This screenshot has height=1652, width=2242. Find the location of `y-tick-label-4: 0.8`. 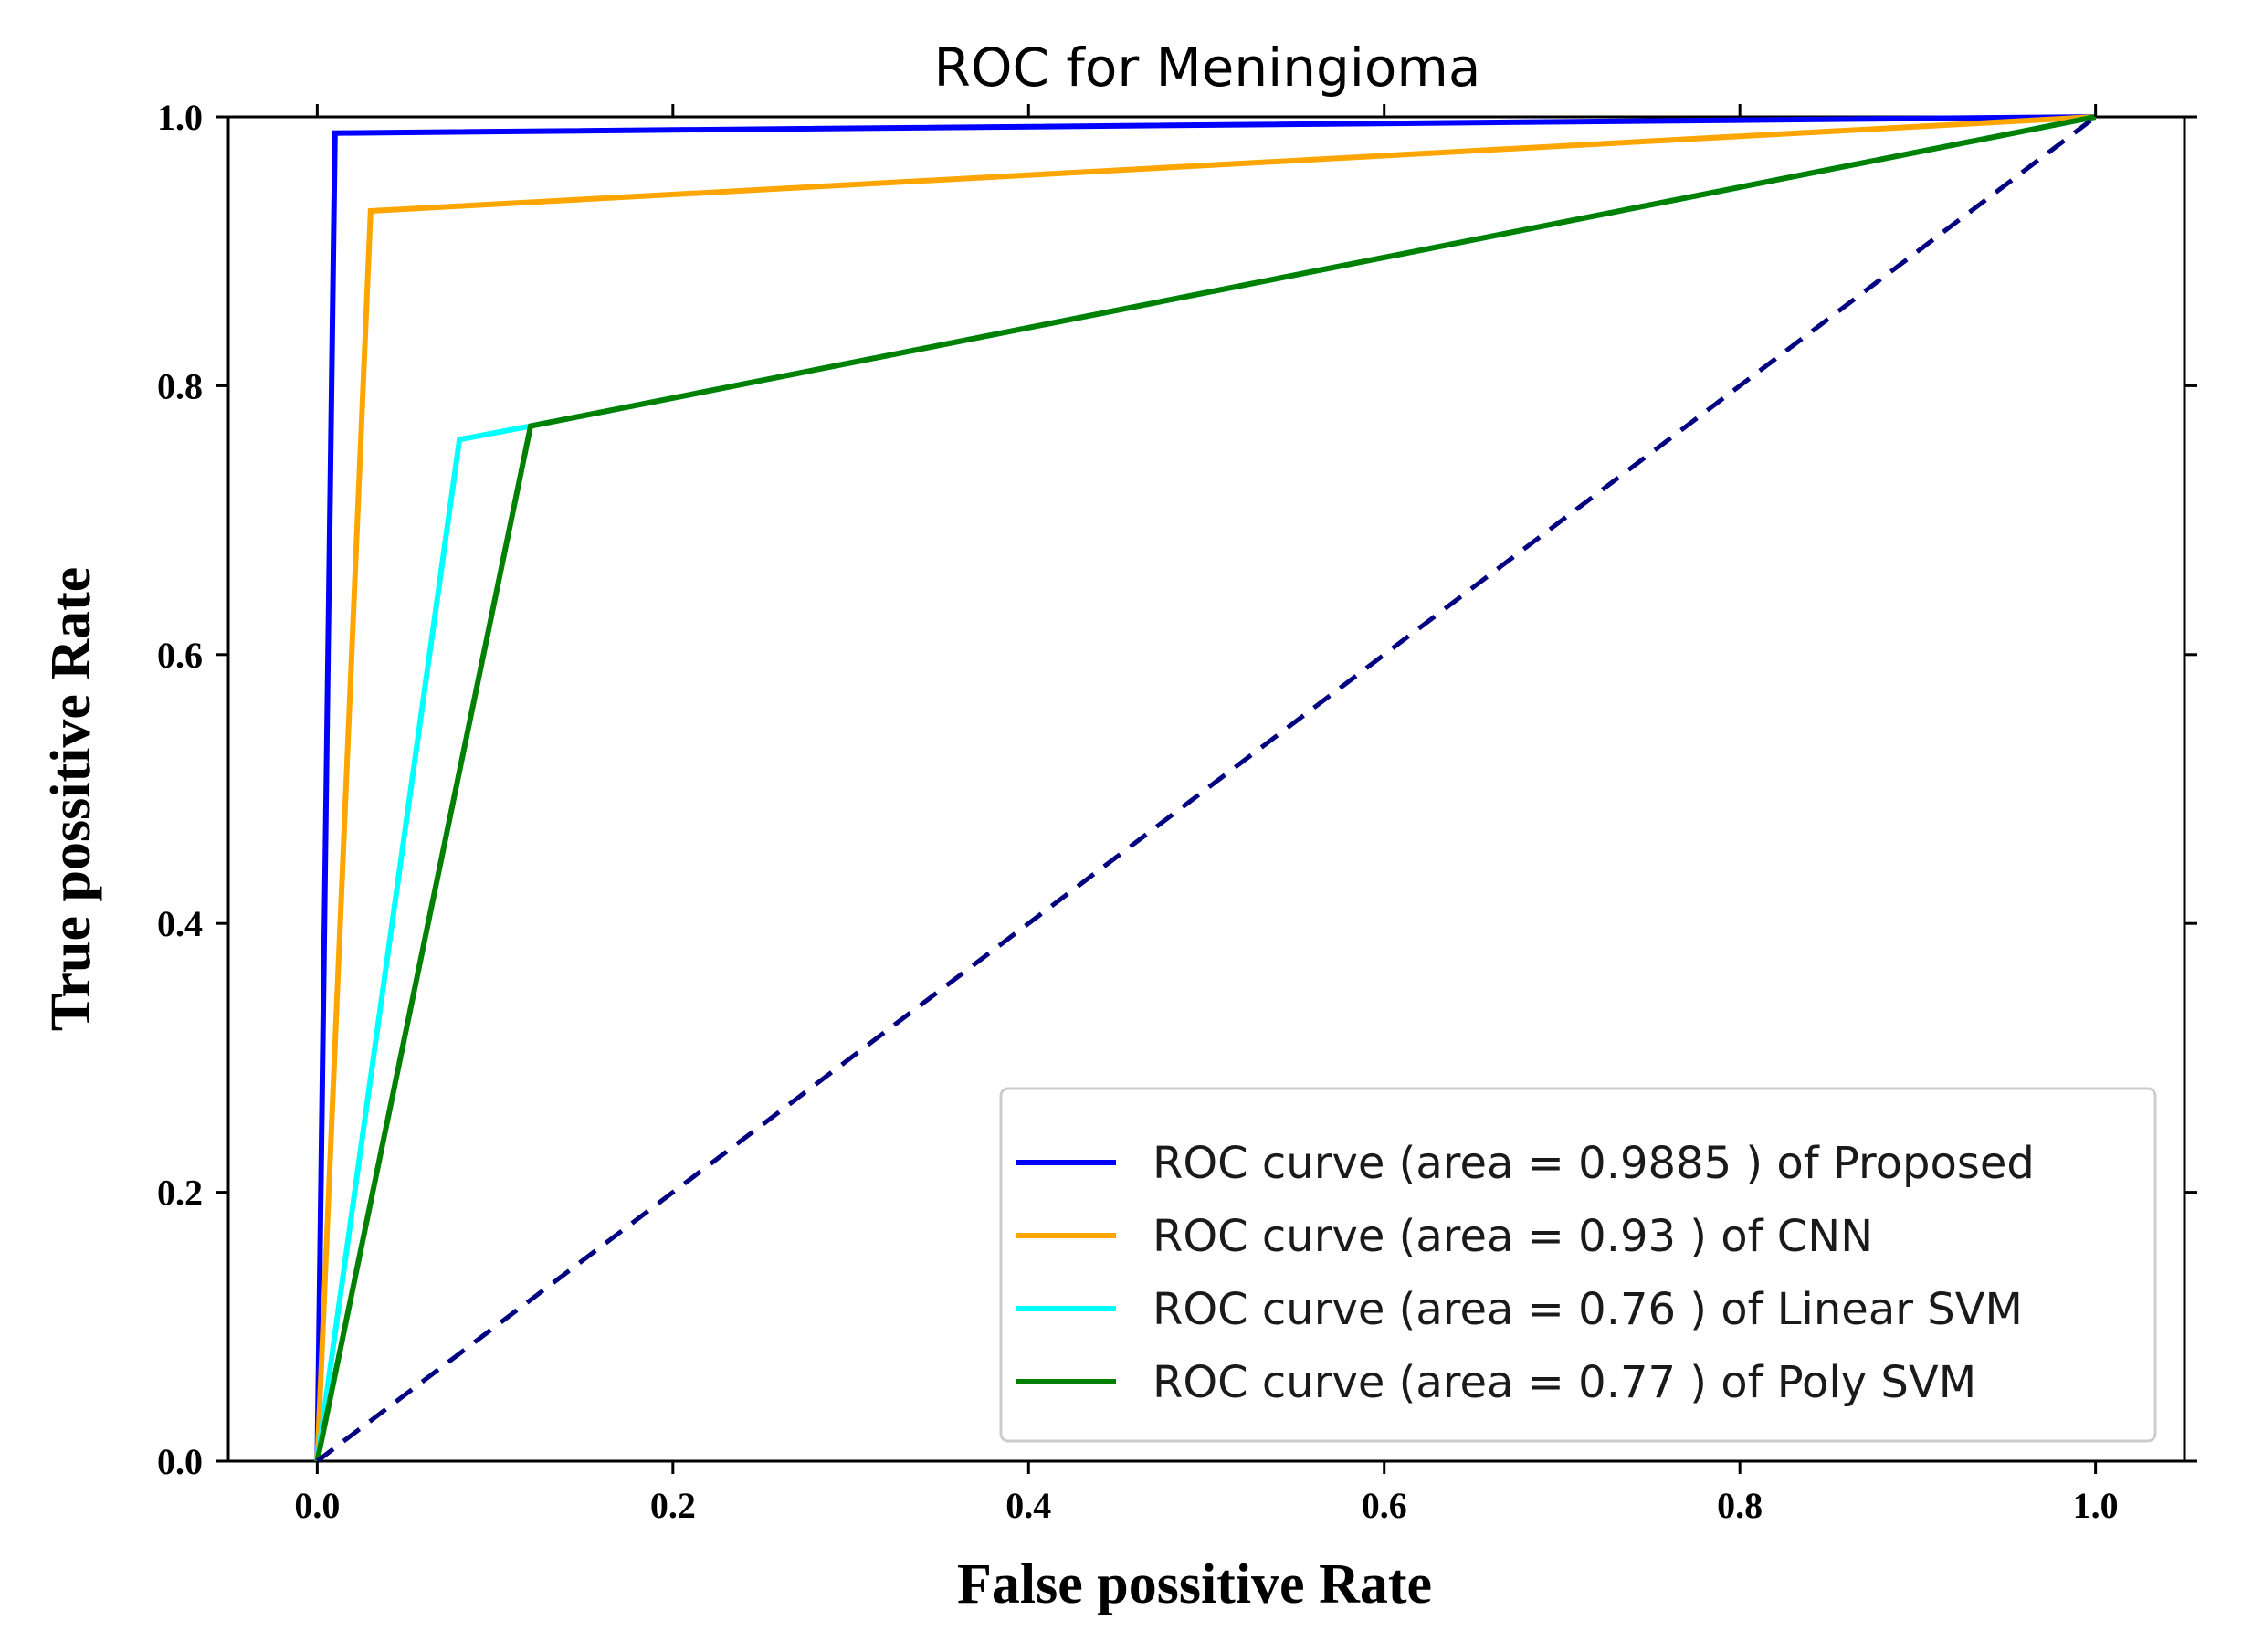

y-tick-label-4: 0.8 is located at coordinates (180, 385).